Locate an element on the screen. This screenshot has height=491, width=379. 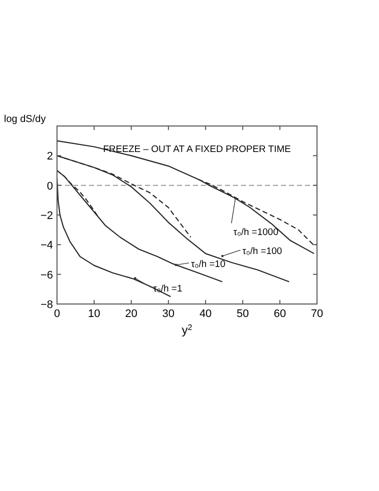
x-tick-label: 40 is located at coordinates (205, 314).